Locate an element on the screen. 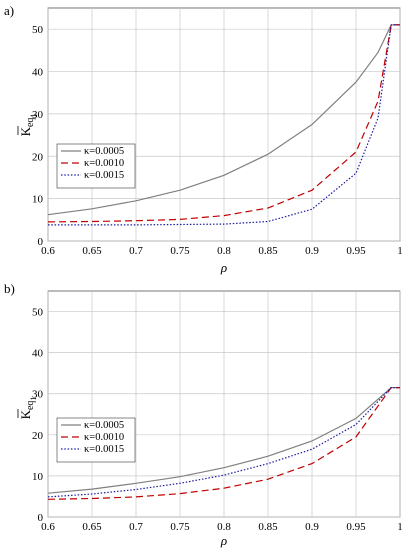  x-ticks-a: 0.6 0.65 0.7 0.75 0.8 0.85 0.9 0.95 1 is located at coordinates (222, 251).